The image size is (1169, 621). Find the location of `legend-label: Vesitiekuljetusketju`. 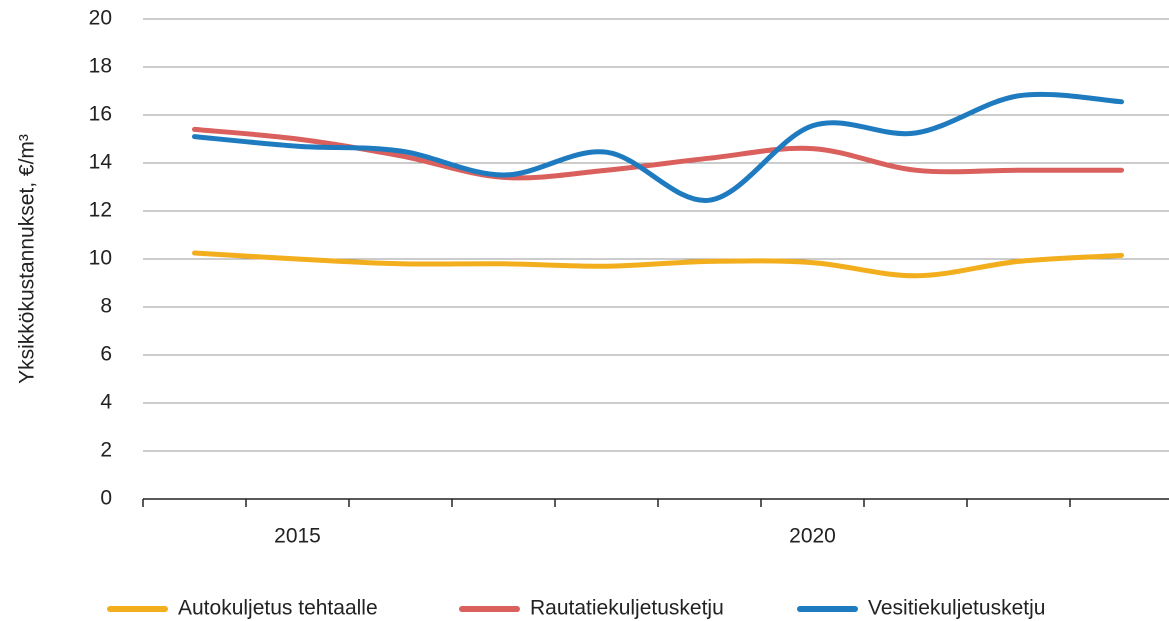

legend-label: Vesitiekuljetusketju is located at coordinates (956, 608).